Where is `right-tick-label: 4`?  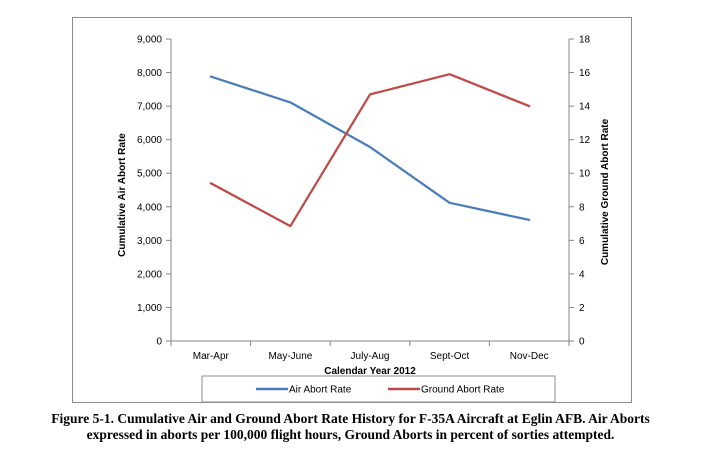
right-tick-label: 4 is located at coordinates (582, 274).